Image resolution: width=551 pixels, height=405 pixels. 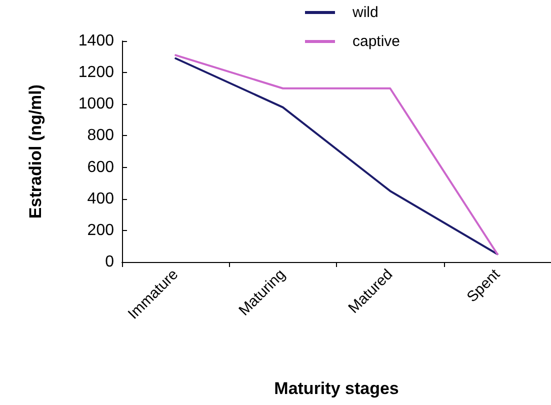 What do you see at coordinates (336, 388) in the screenshot?
I see `x-axis-title: Maturity stages` at bounding box center [336, 388].